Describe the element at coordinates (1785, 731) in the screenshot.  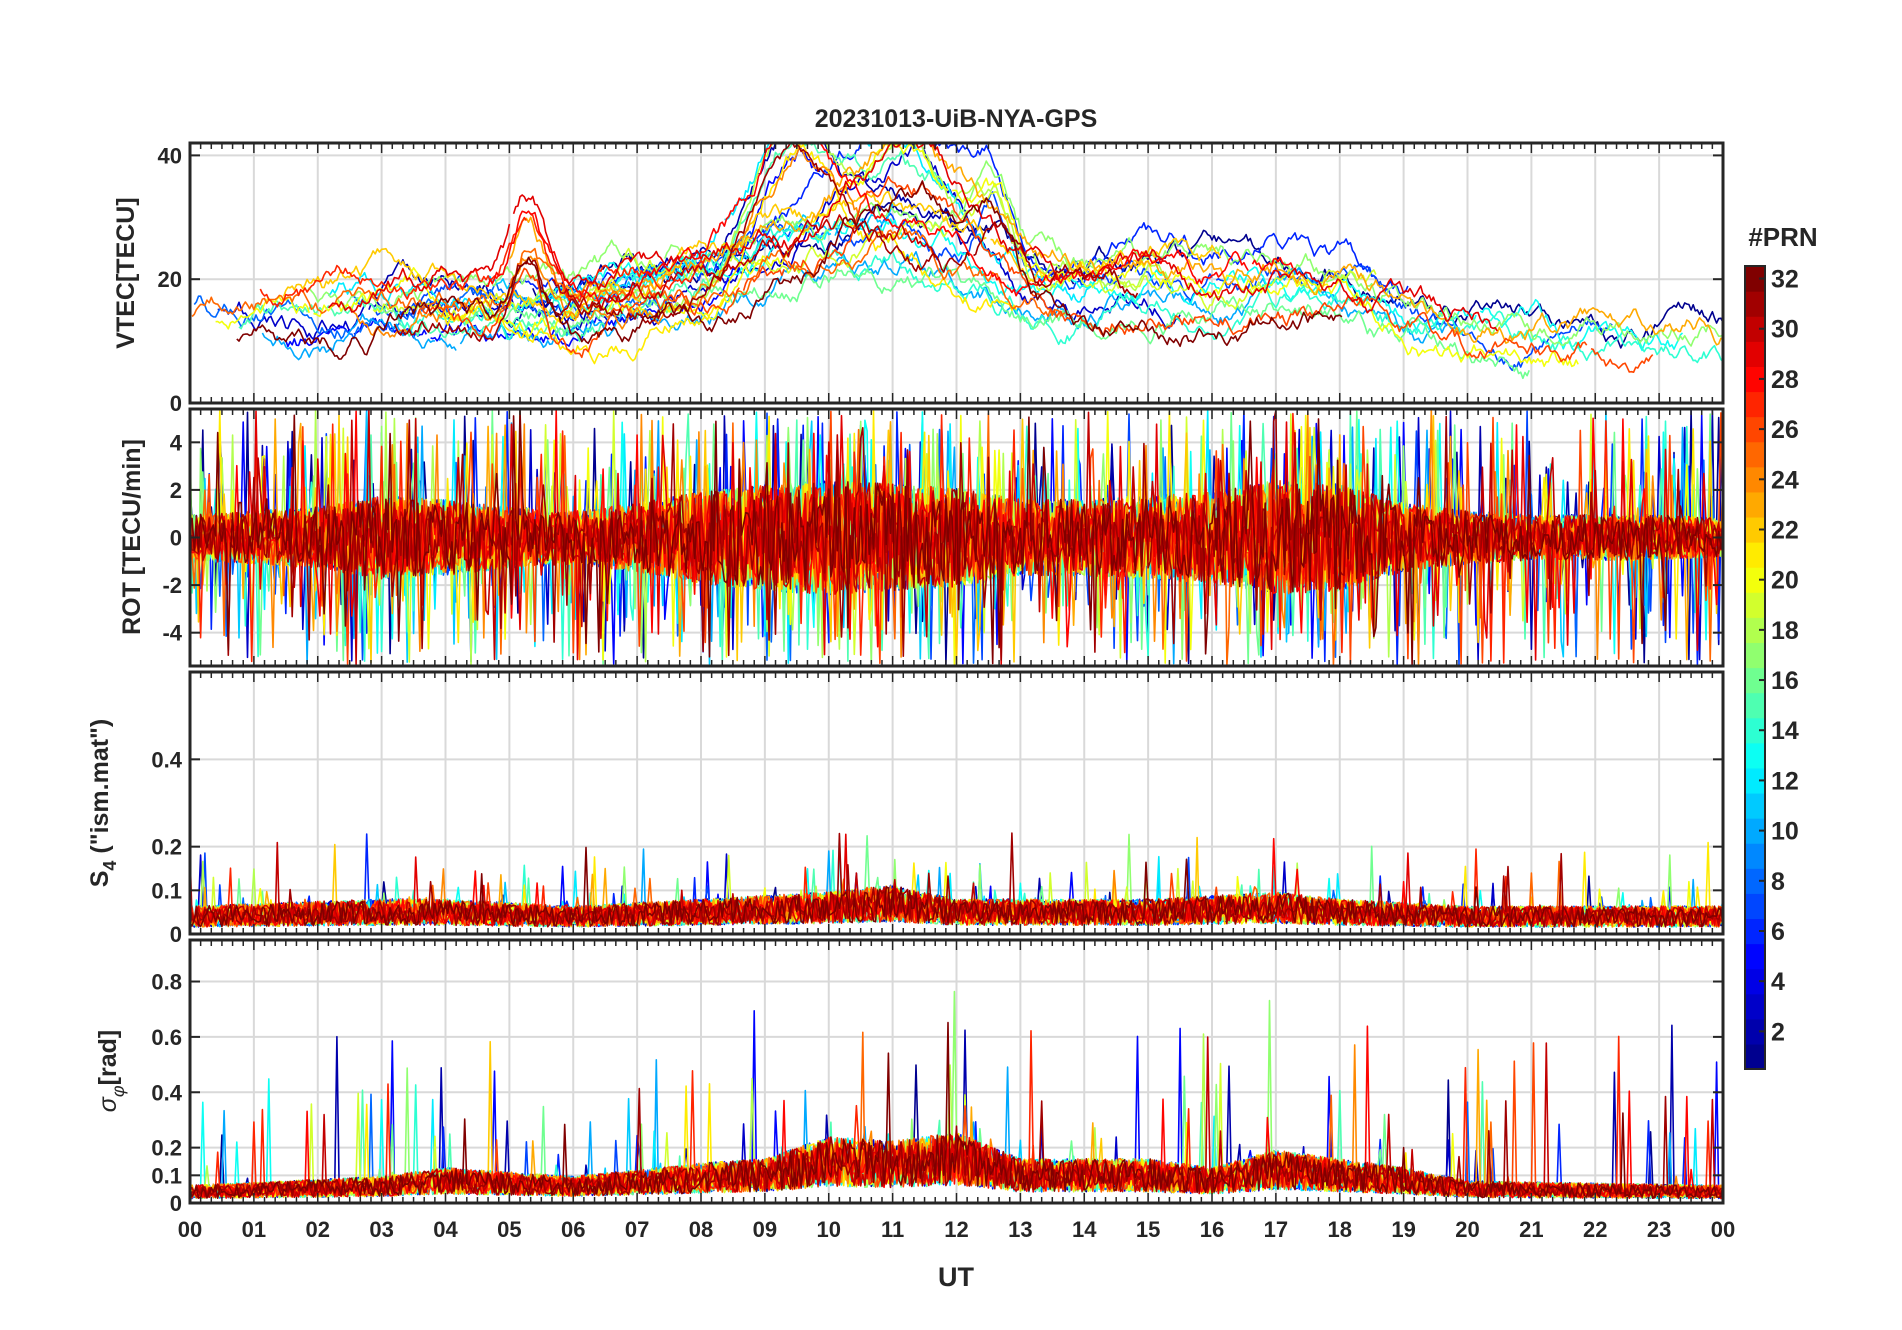
I see `colorbar-tick-label: 14` at that location.